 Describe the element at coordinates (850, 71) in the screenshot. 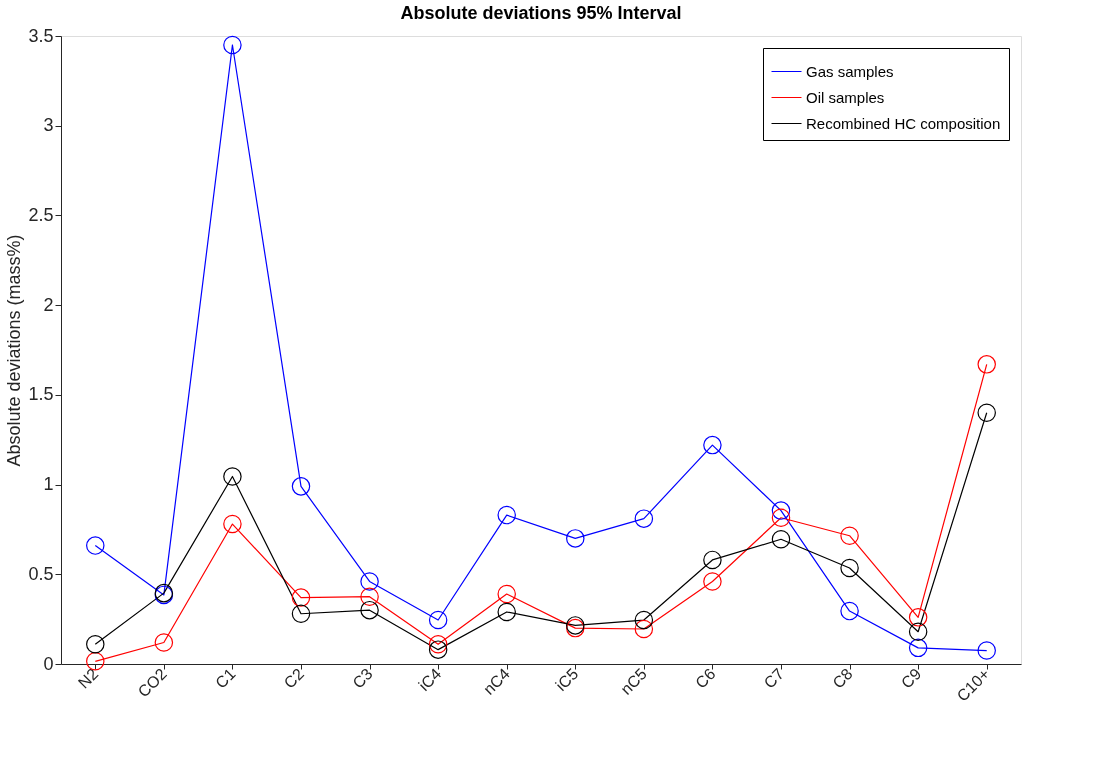

I see `legend-label: Gas samples` at that location.